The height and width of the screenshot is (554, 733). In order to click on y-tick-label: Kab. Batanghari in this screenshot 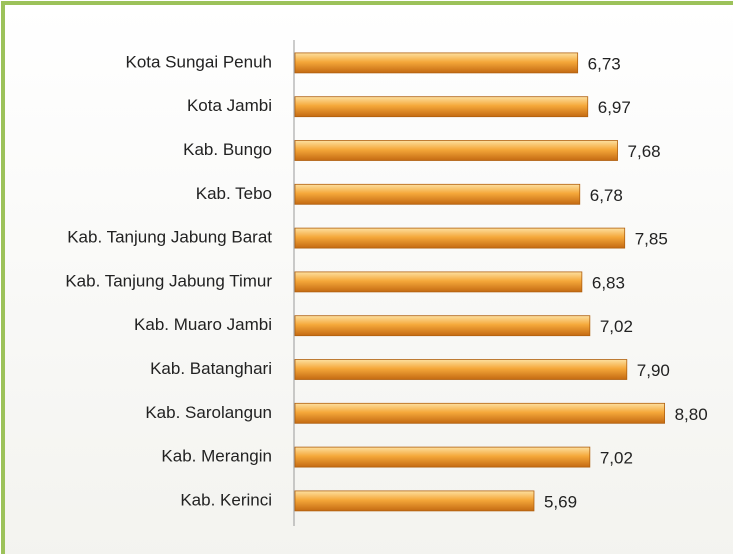, I will do `click(211, 368)`.